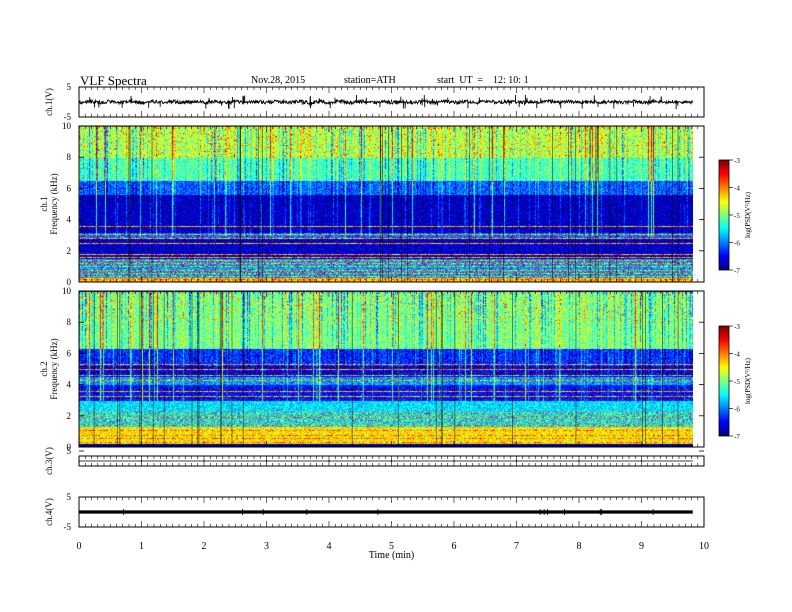 This screenshot has height=612, width=792. What do you see at coordinates (266, 546) in the screenshot?
I see `x-tick-label: 3` at bounding box center [266, 546].